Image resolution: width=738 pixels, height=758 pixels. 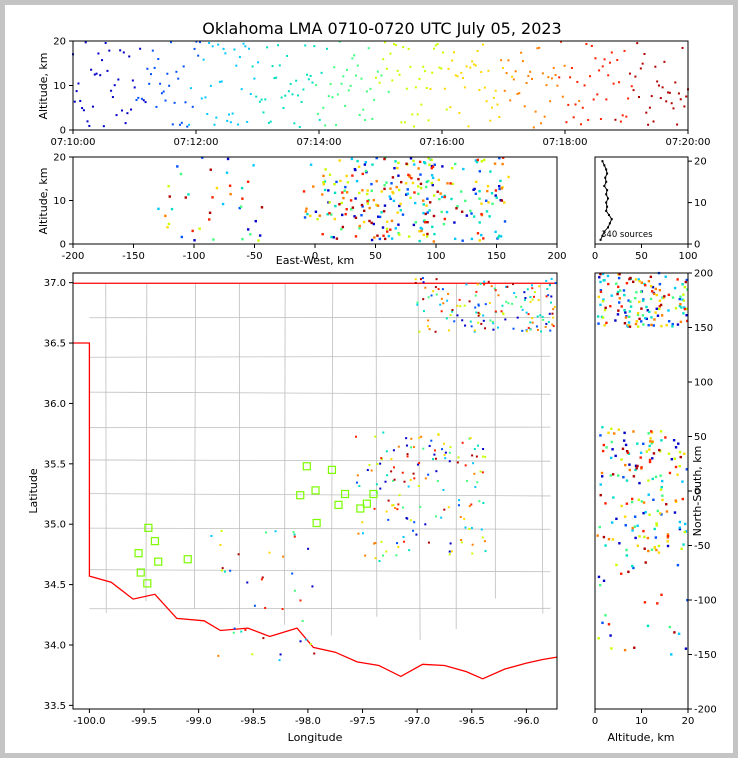 What do you see at coordinates (700, 203) in the screenshot?
I see `histogram-ytick-label: 10` at bounding box center [700, 203].